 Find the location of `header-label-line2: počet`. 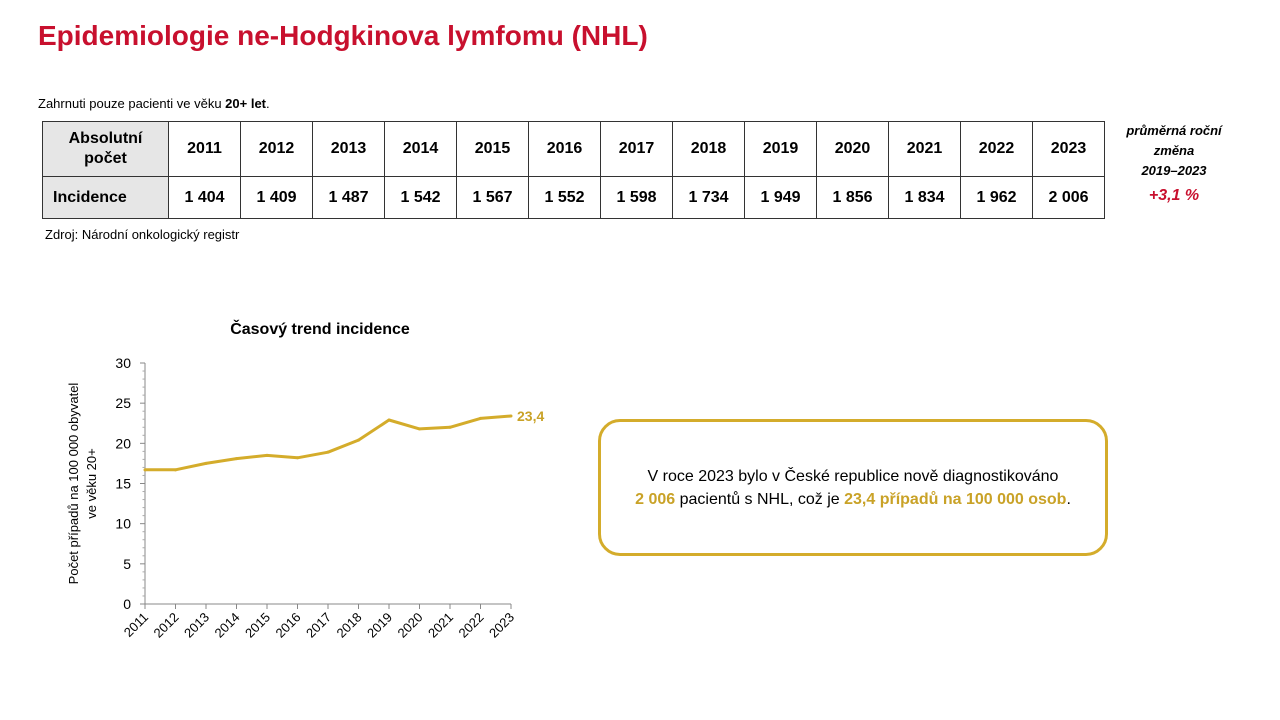

header-label-line2: počet is located at coordinates (105, 158).